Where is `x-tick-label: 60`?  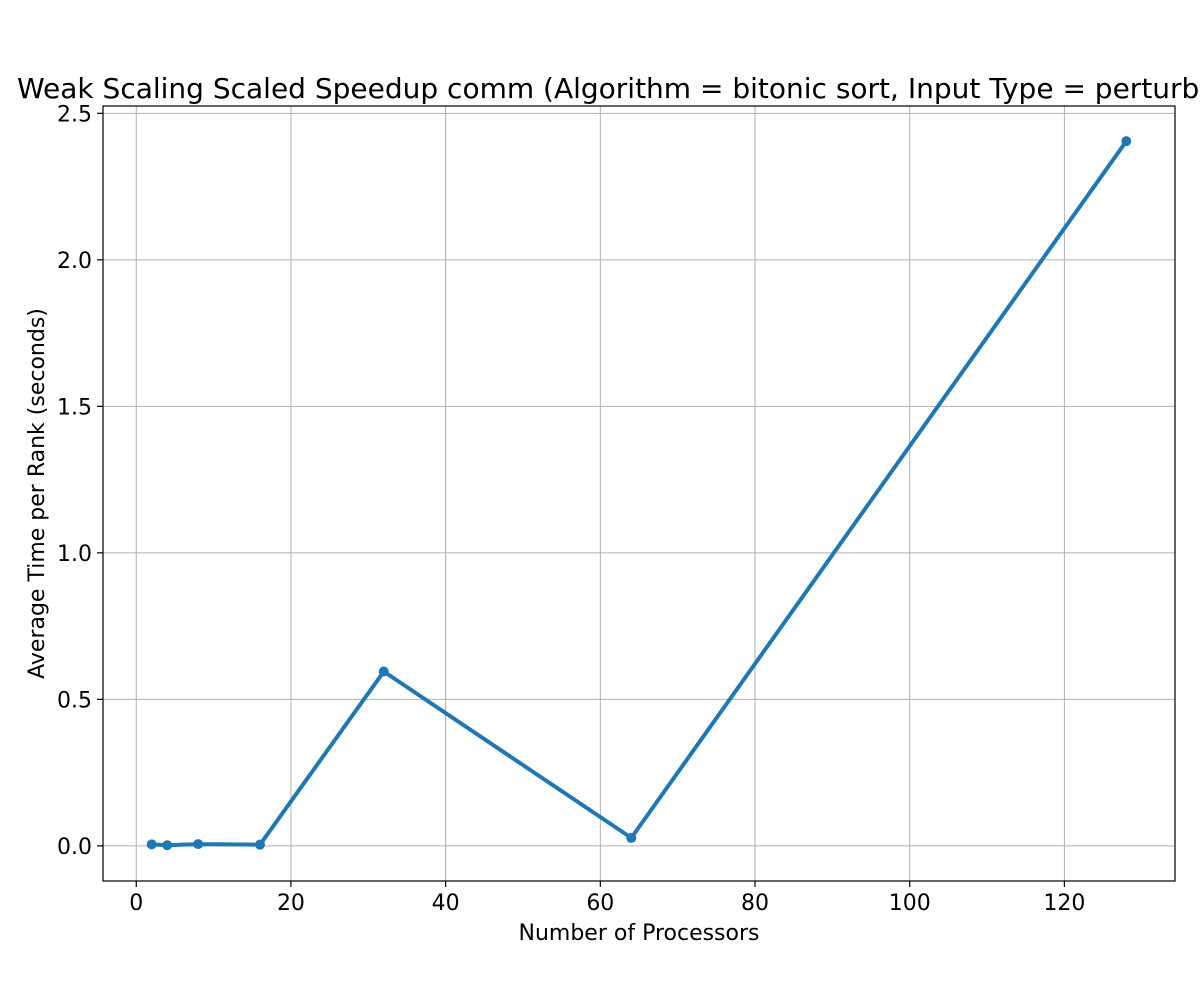 x-tick-label: 60 is located at coordinates (600, 903).